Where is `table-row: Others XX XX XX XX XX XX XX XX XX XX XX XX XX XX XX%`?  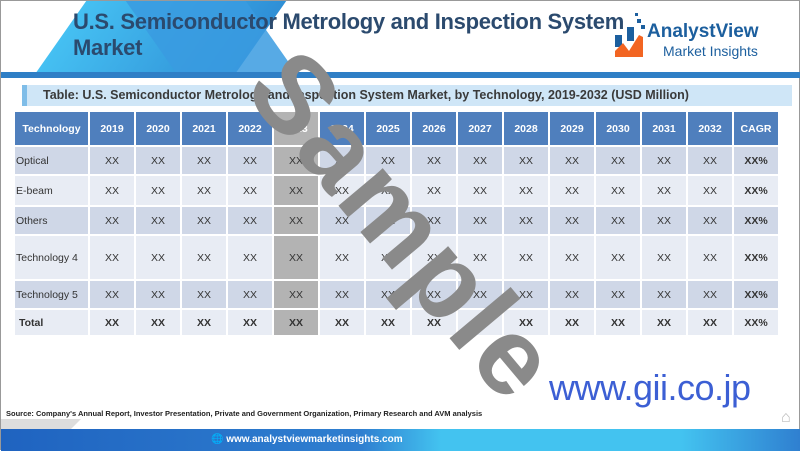
table-row: Others XX XX XX XX XX XX XX XX XX XX XX XX XX XX XX% is located at coordinates (396, 220).